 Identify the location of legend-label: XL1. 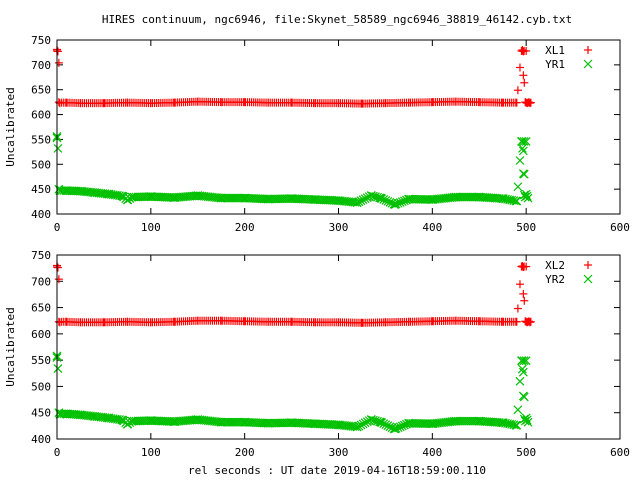
(555, 50).